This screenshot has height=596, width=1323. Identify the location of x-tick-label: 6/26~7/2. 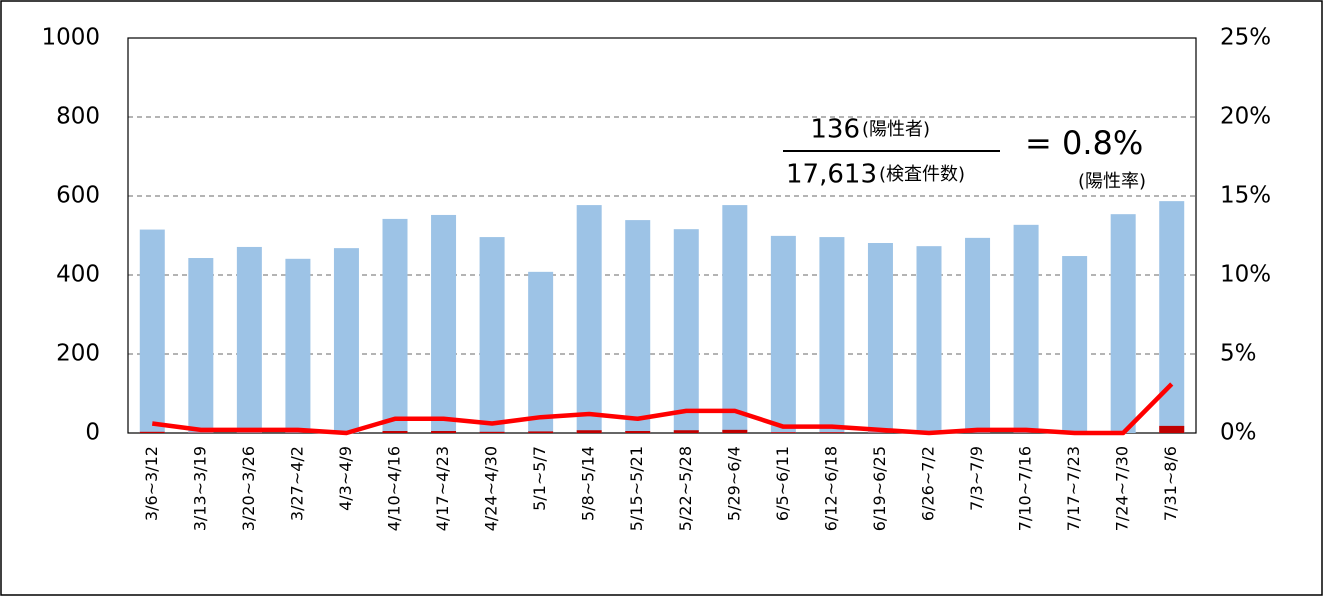
(928, 483).